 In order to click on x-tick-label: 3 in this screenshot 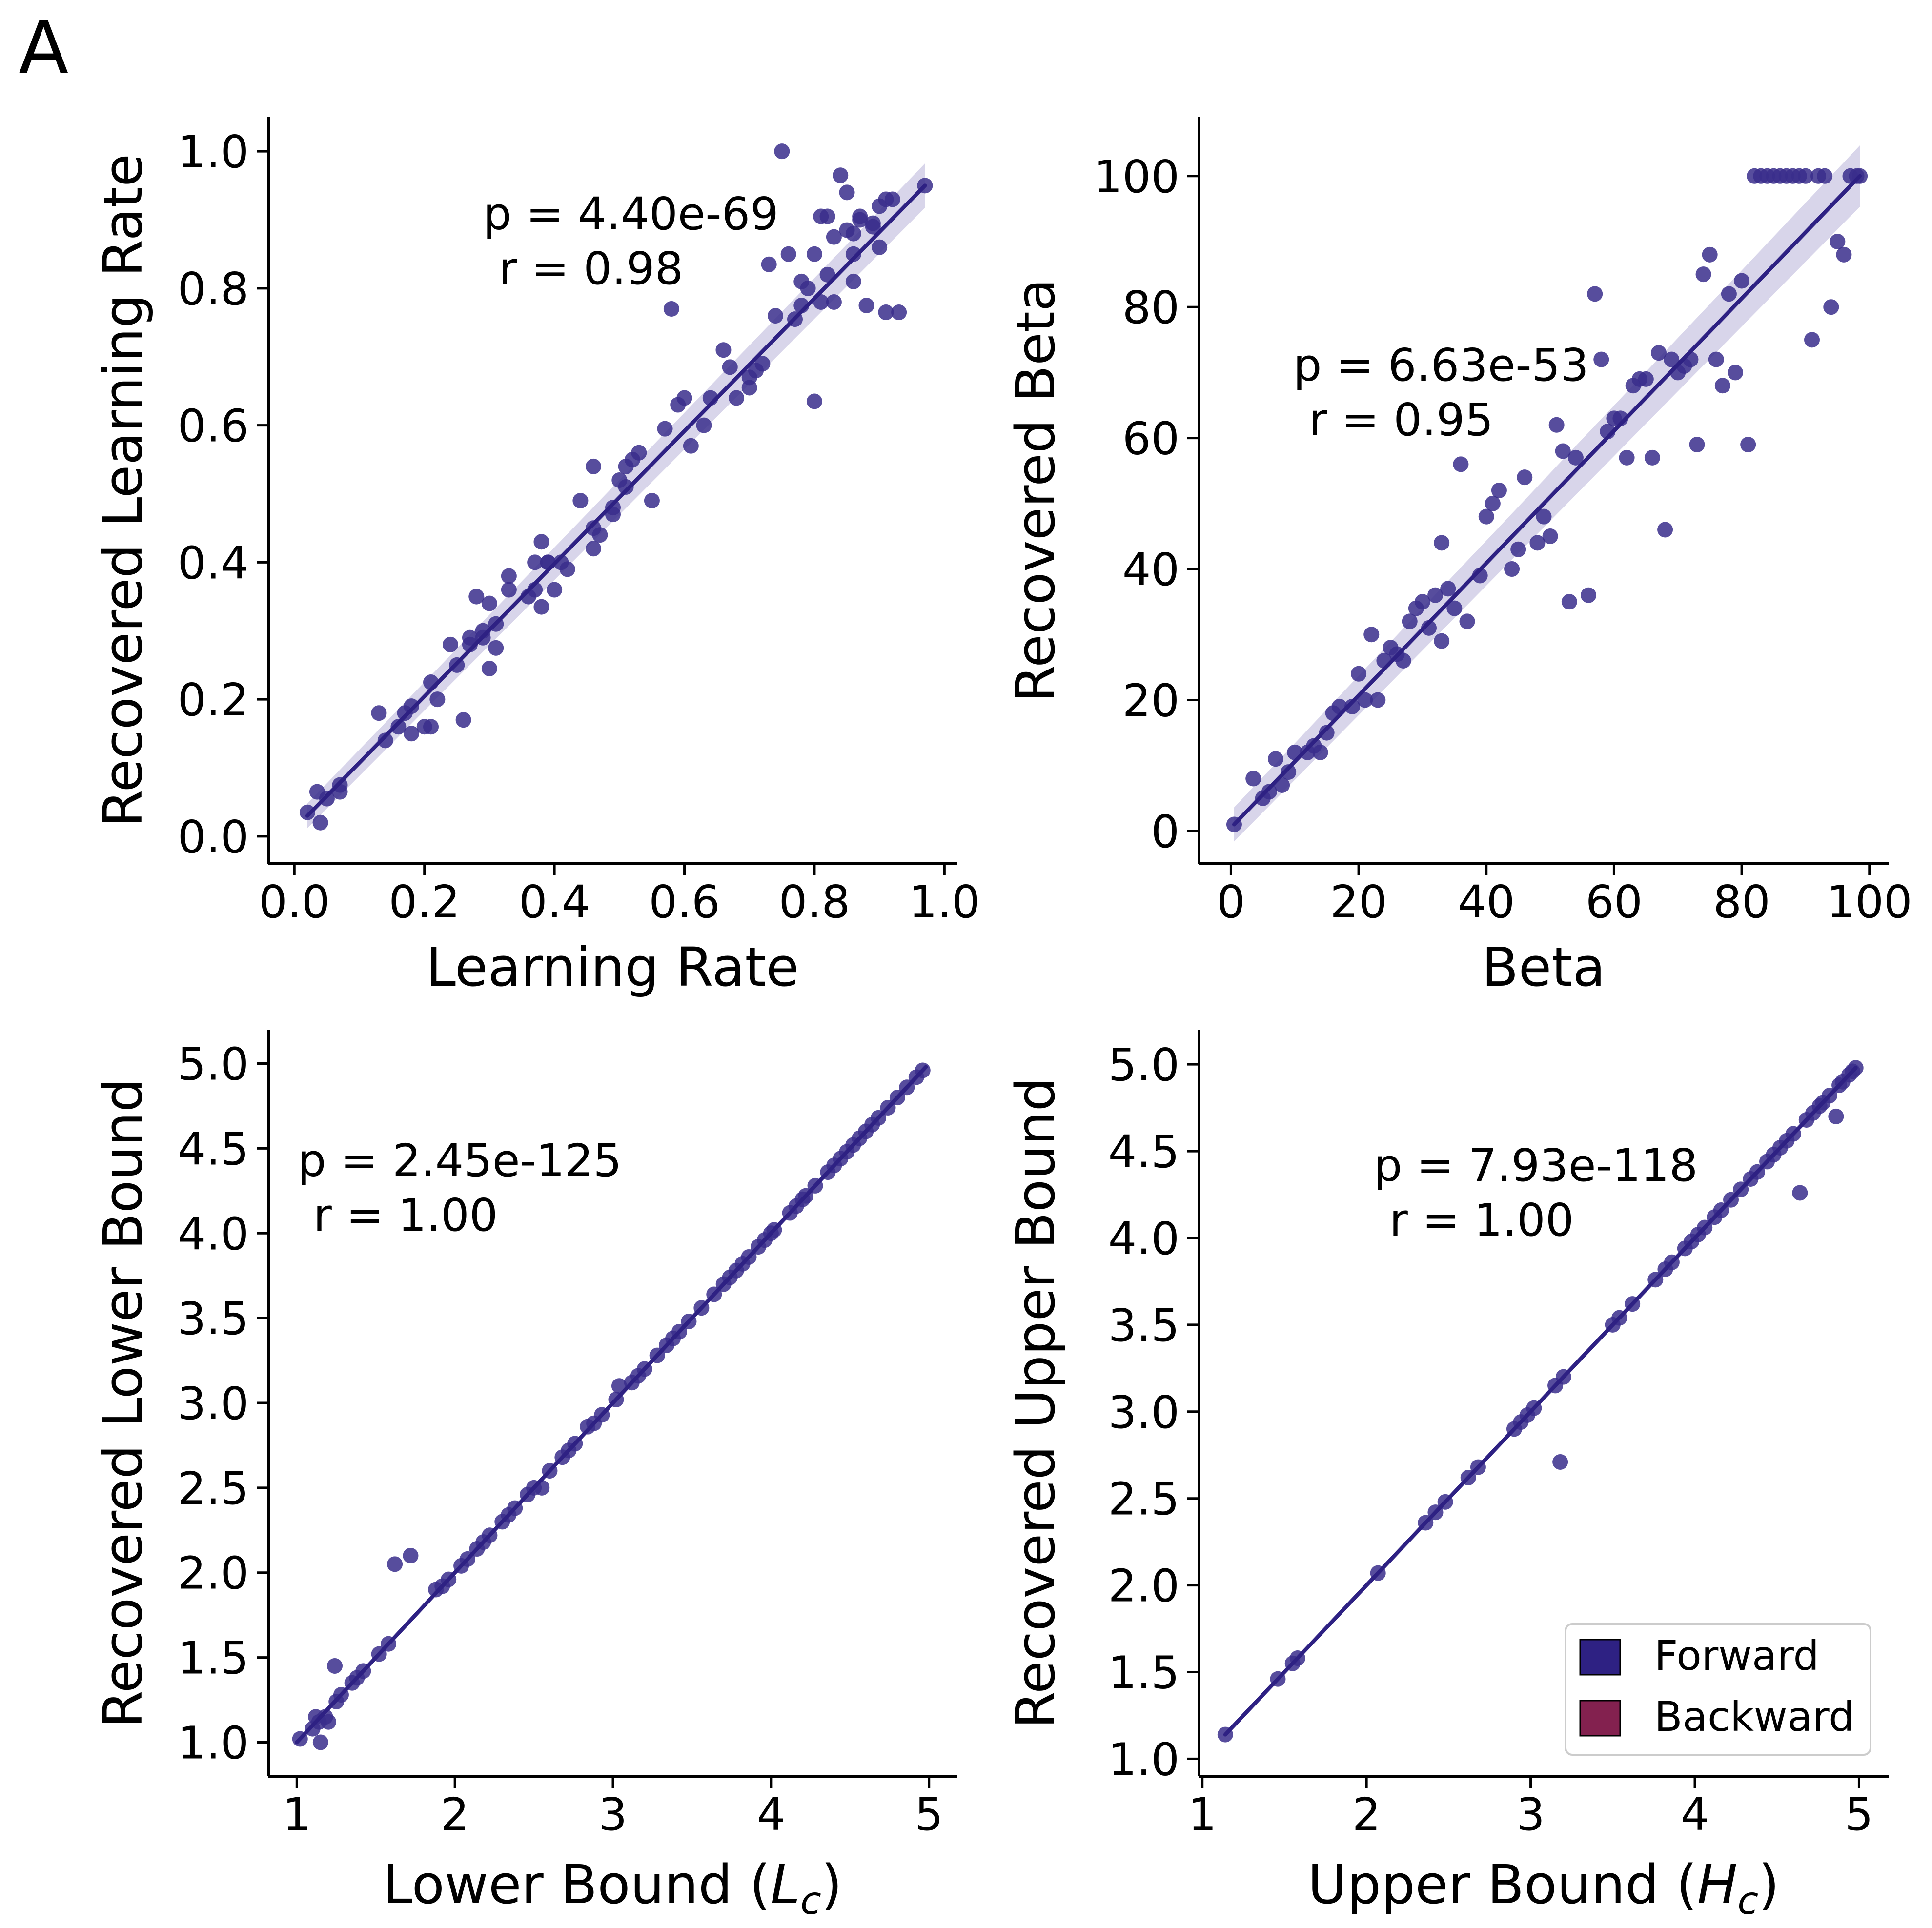, I will do `click(1530, 1814)`.